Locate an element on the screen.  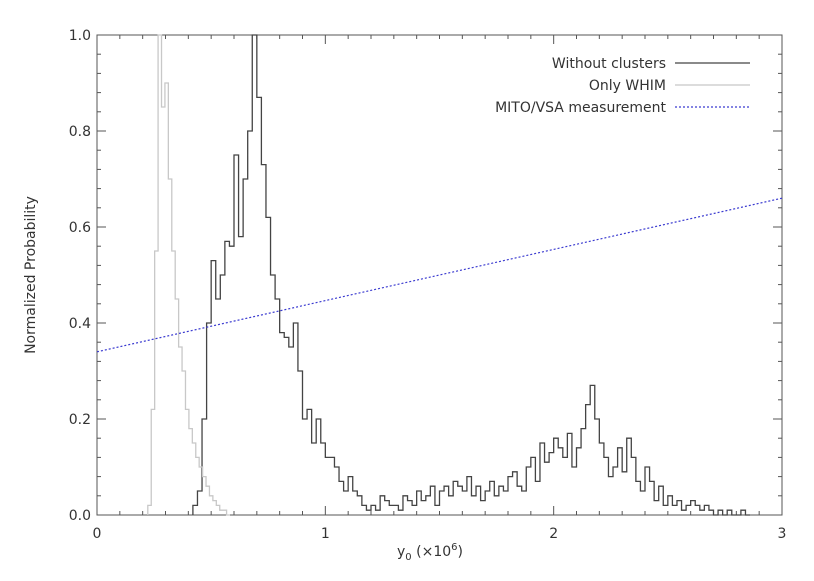
x-axis-label-exp: 6 is located at coordinates (454, 547).